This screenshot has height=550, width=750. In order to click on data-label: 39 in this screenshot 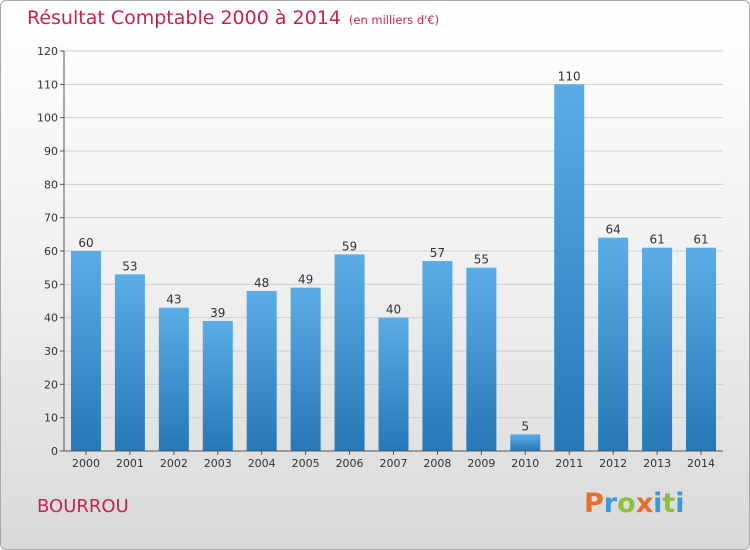, I will do `click(217, 313)`.